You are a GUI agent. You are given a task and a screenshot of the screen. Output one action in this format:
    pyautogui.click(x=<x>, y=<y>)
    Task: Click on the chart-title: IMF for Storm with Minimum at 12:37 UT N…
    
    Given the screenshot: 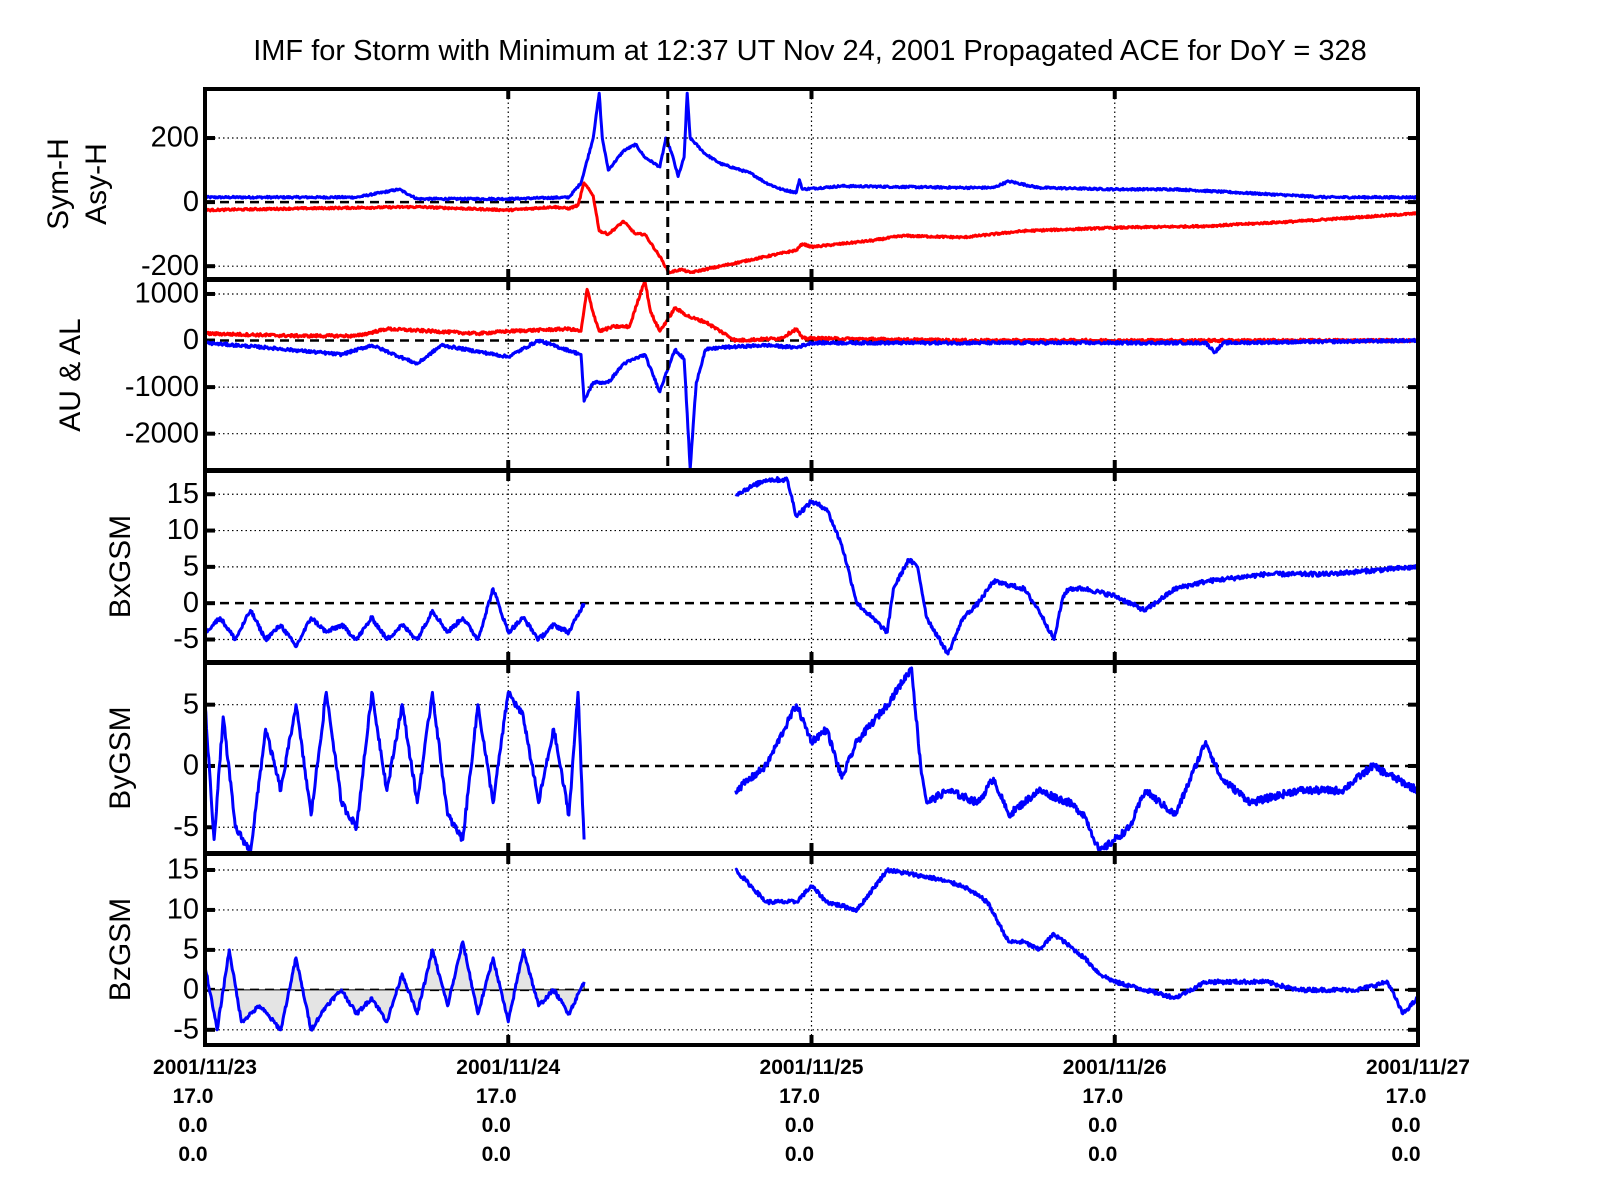 What is the action you would take?
    pyautogui.click(x=810, y=51)
    